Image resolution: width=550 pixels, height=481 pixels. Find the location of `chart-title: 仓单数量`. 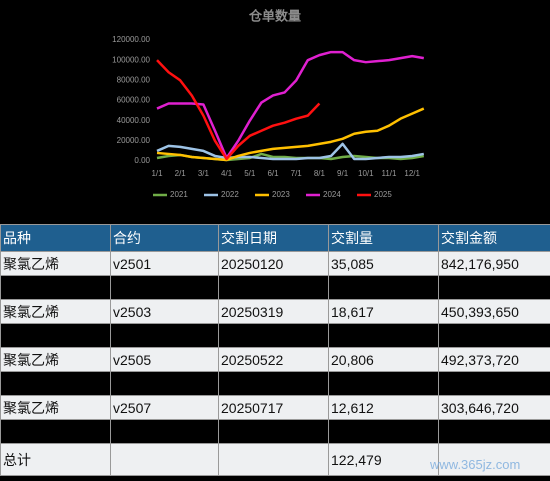

chart-title: 仓单数量 is located at coordinates (274, 15).